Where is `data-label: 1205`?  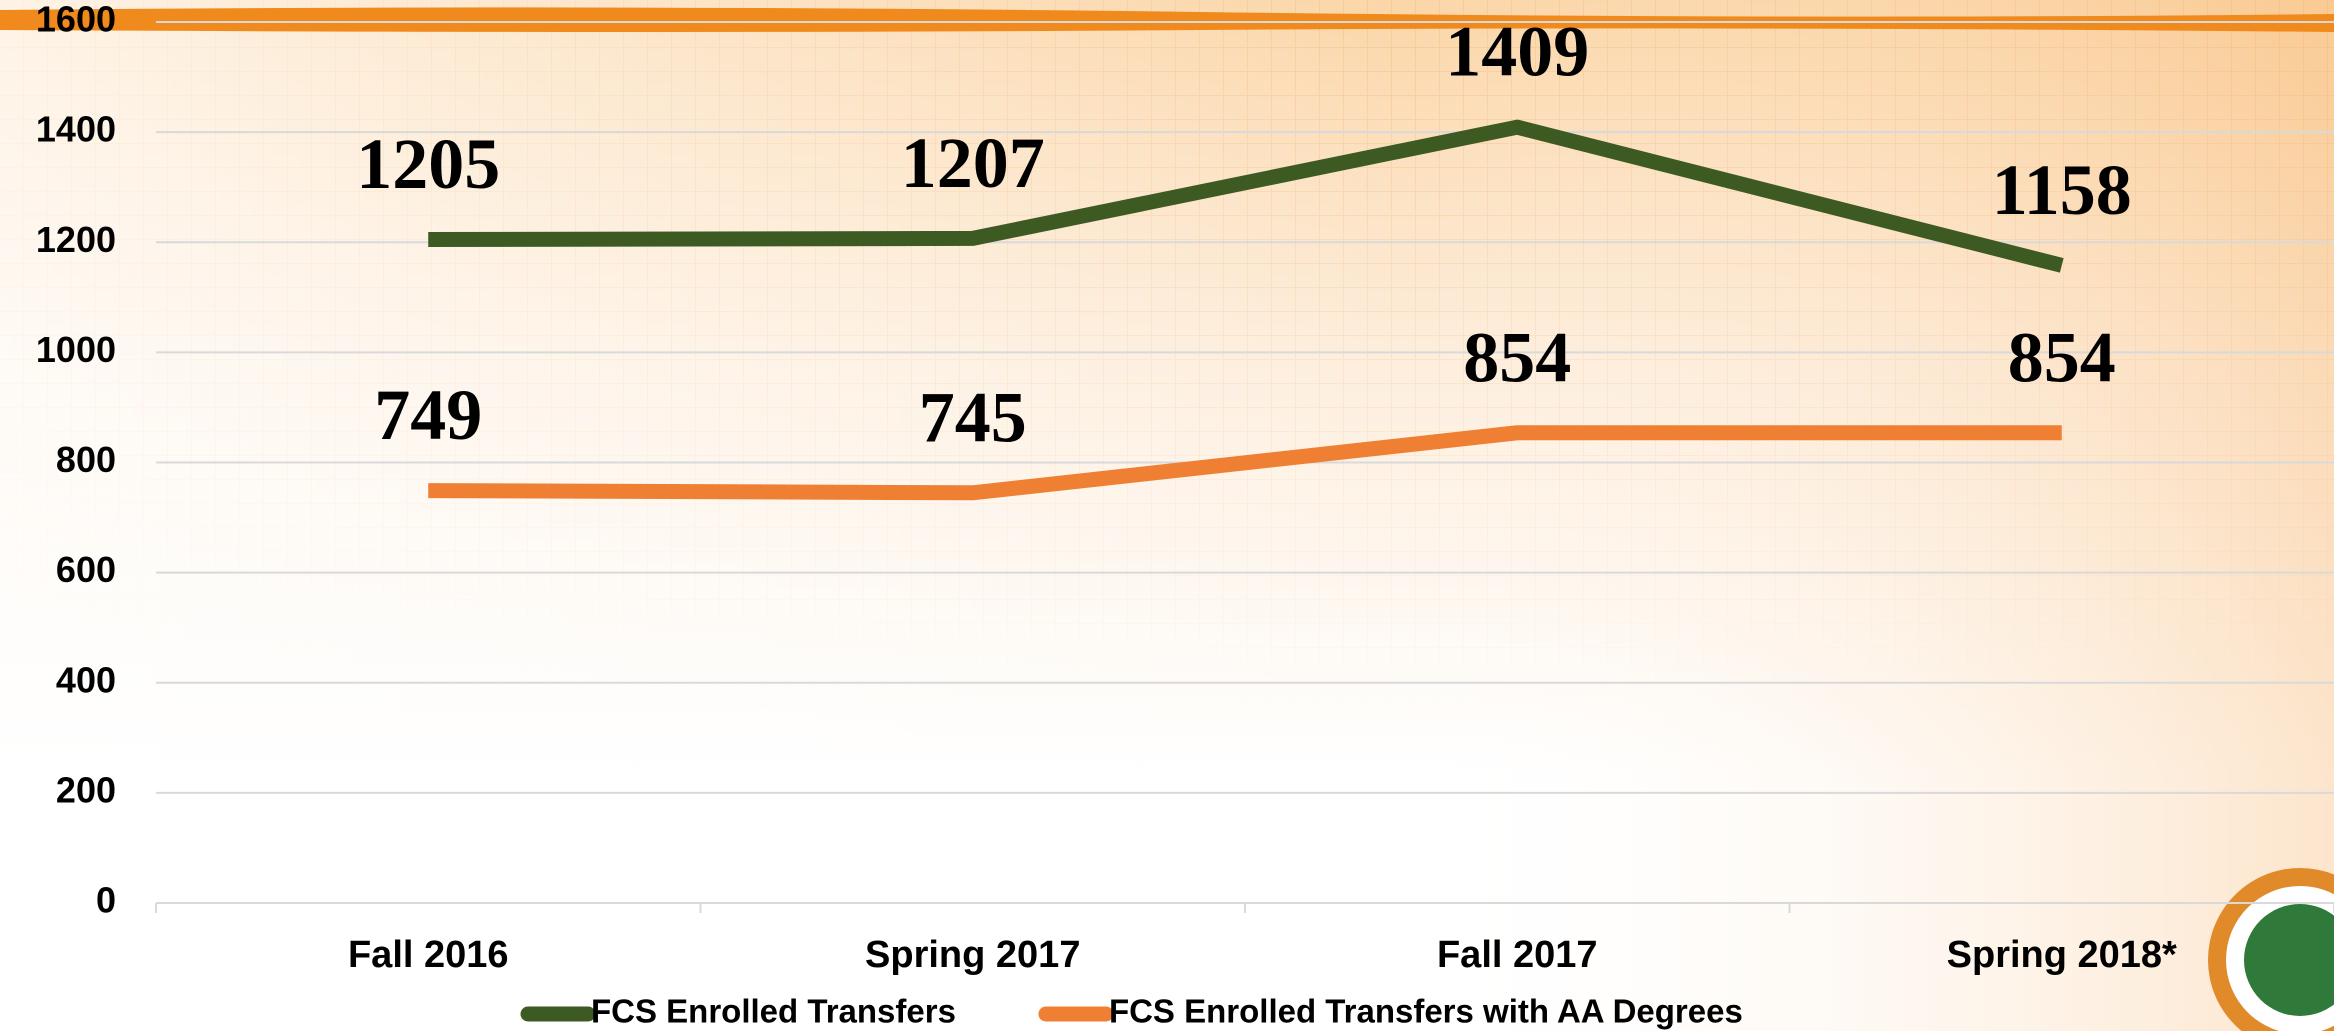
data-label: 1205 is located at coordinates (428, 164).